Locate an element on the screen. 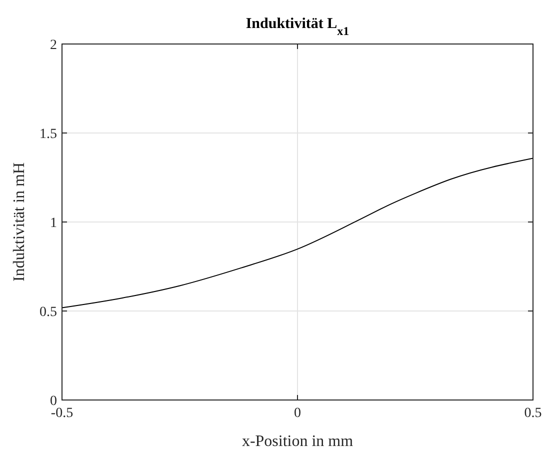 The image size is (546, 457). y-tick-label: 0.5 is located at coordinates (48, 312).